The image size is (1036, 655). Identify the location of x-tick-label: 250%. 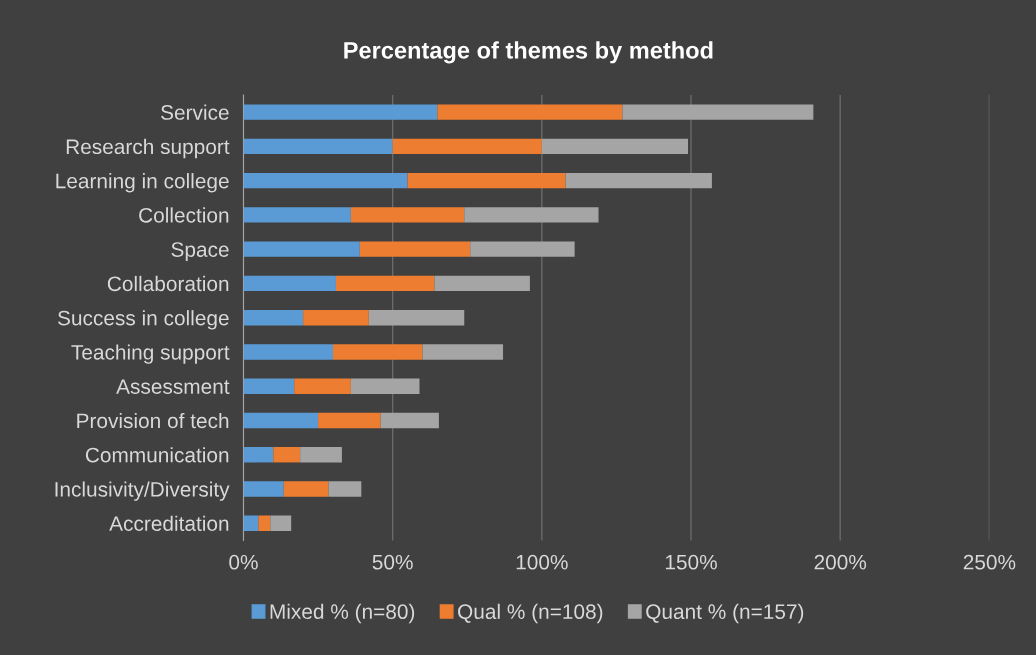
(989, 562).